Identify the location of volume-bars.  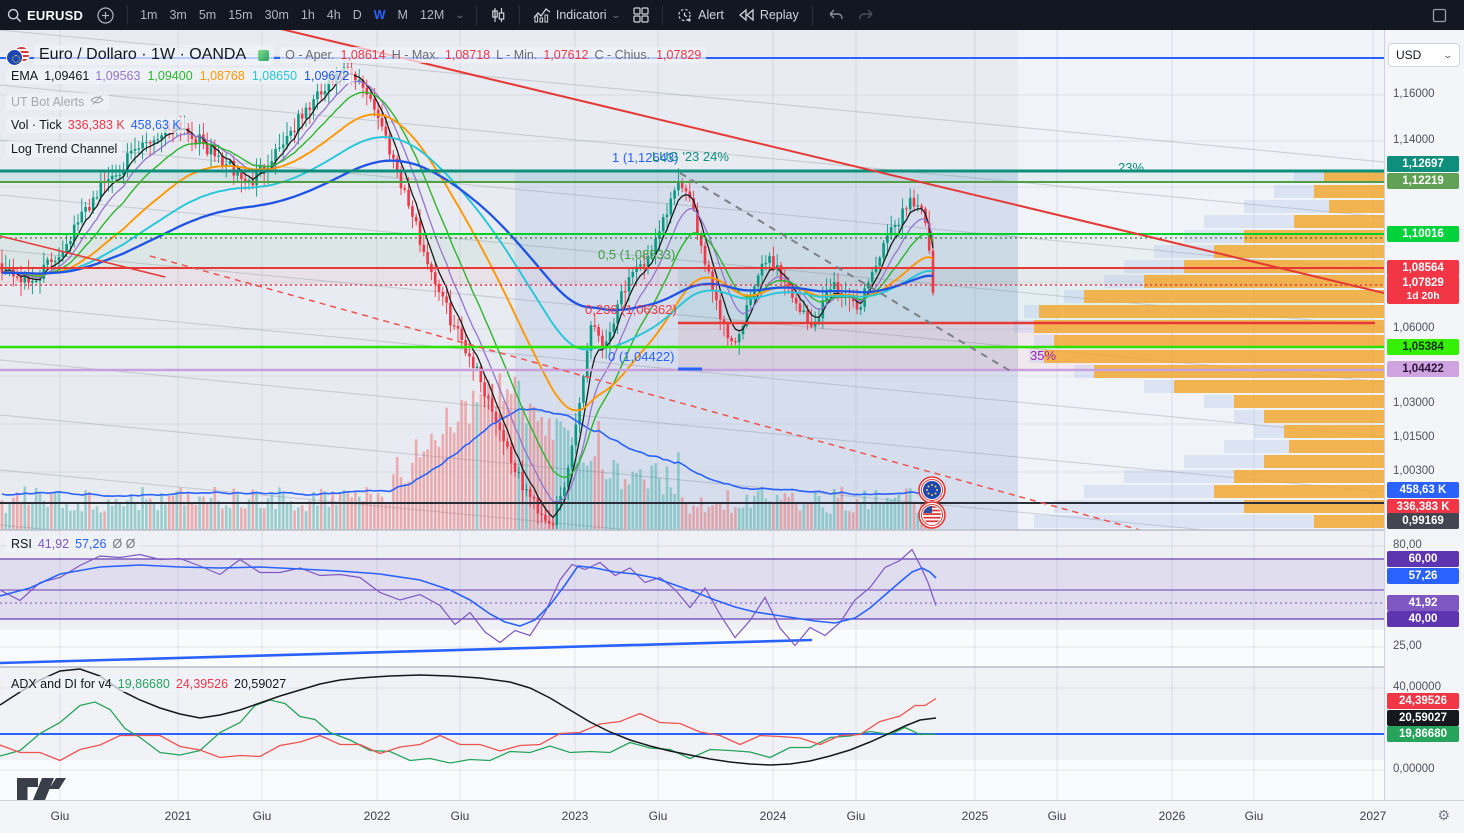
(467, 451).